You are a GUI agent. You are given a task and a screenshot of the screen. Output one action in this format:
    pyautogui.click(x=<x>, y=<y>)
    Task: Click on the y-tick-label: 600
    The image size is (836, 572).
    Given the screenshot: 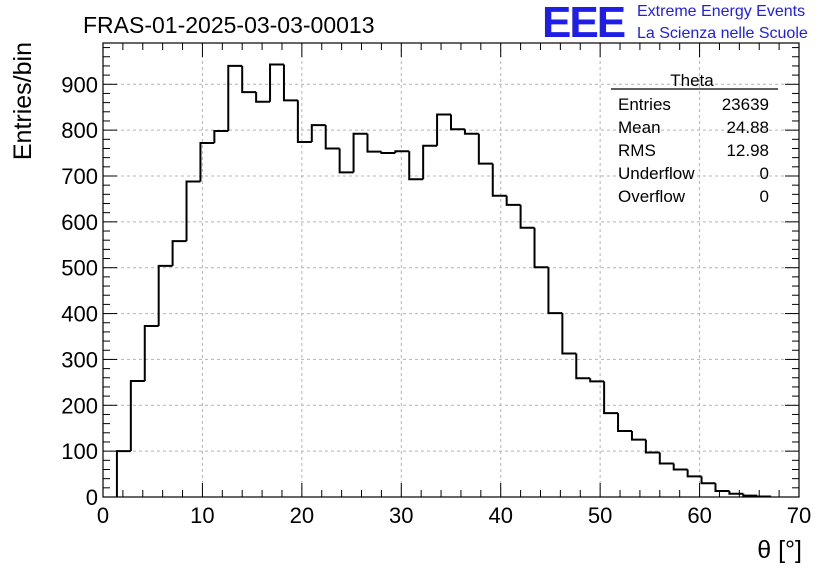 What is the action you would take?
    pyautogui.click(x=79, y=222)
    